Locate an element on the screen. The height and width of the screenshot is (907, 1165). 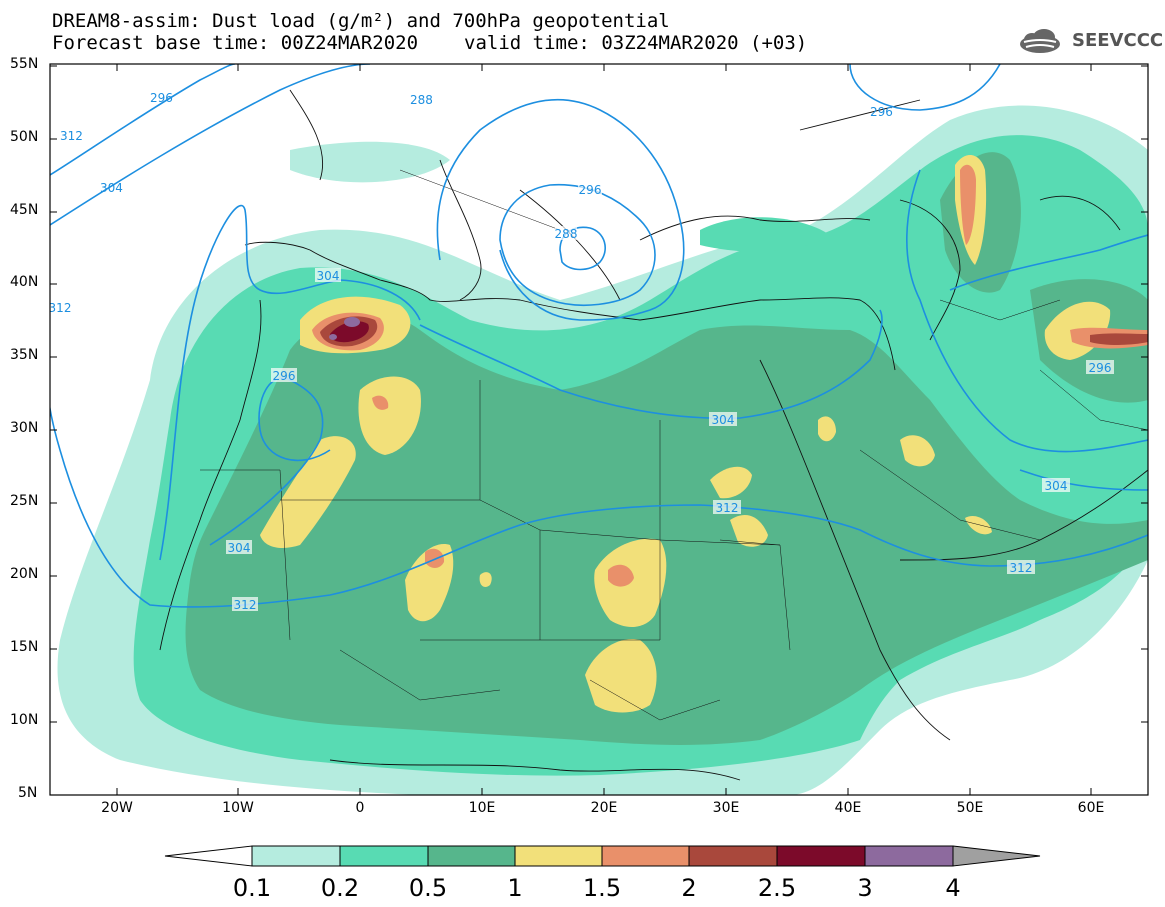
colorbar-label: 1.5 is located at coordinates (602, 888).